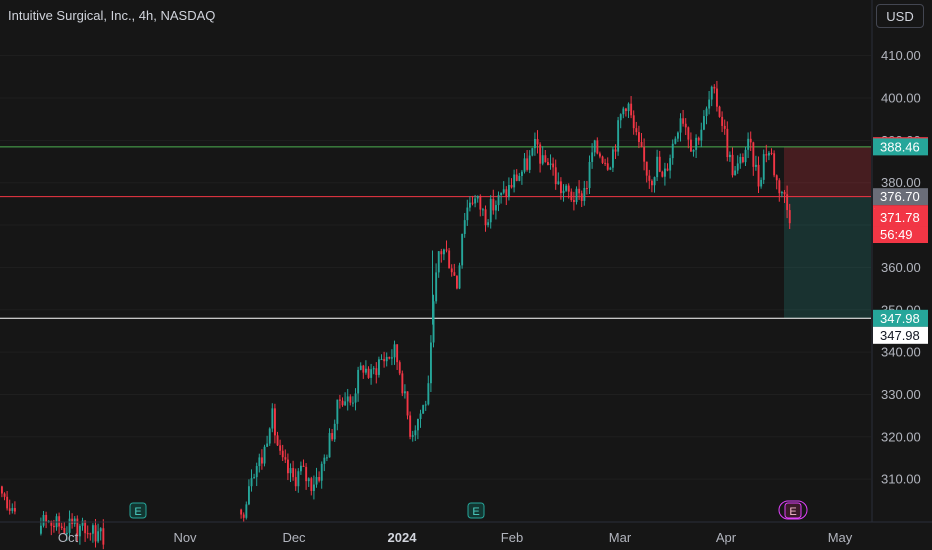 Image resolution: width=932 pixels, height=550 pixels. What do you see at coordinates (512, 537) in the screenshot?
I see `x-tick-label: Feb` at bounding box center [512, 537].